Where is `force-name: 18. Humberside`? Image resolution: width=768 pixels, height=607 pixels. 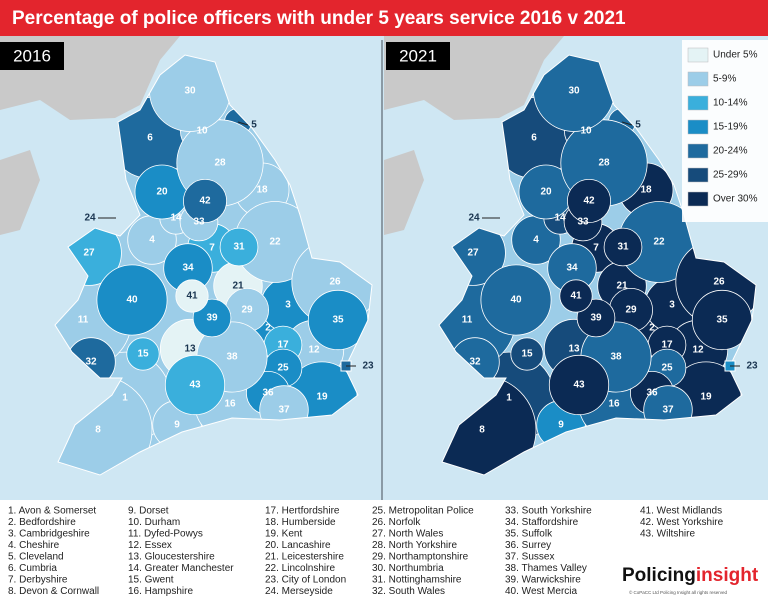
force-name: 18. Humberside is located at coordinates (300, 522).